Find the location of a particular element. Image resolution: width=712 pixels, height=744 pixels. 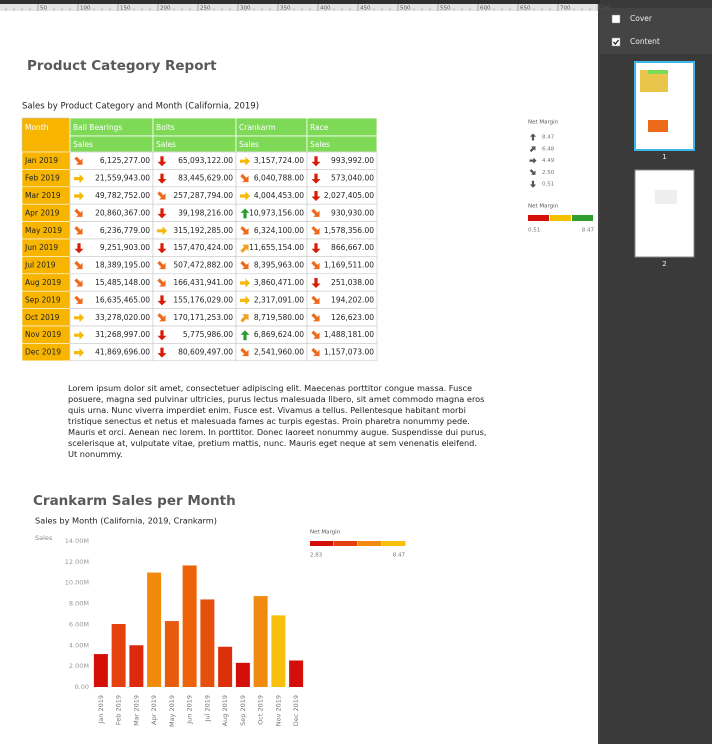

month-text: Oct 2019 is located at coordinates (42, 317).